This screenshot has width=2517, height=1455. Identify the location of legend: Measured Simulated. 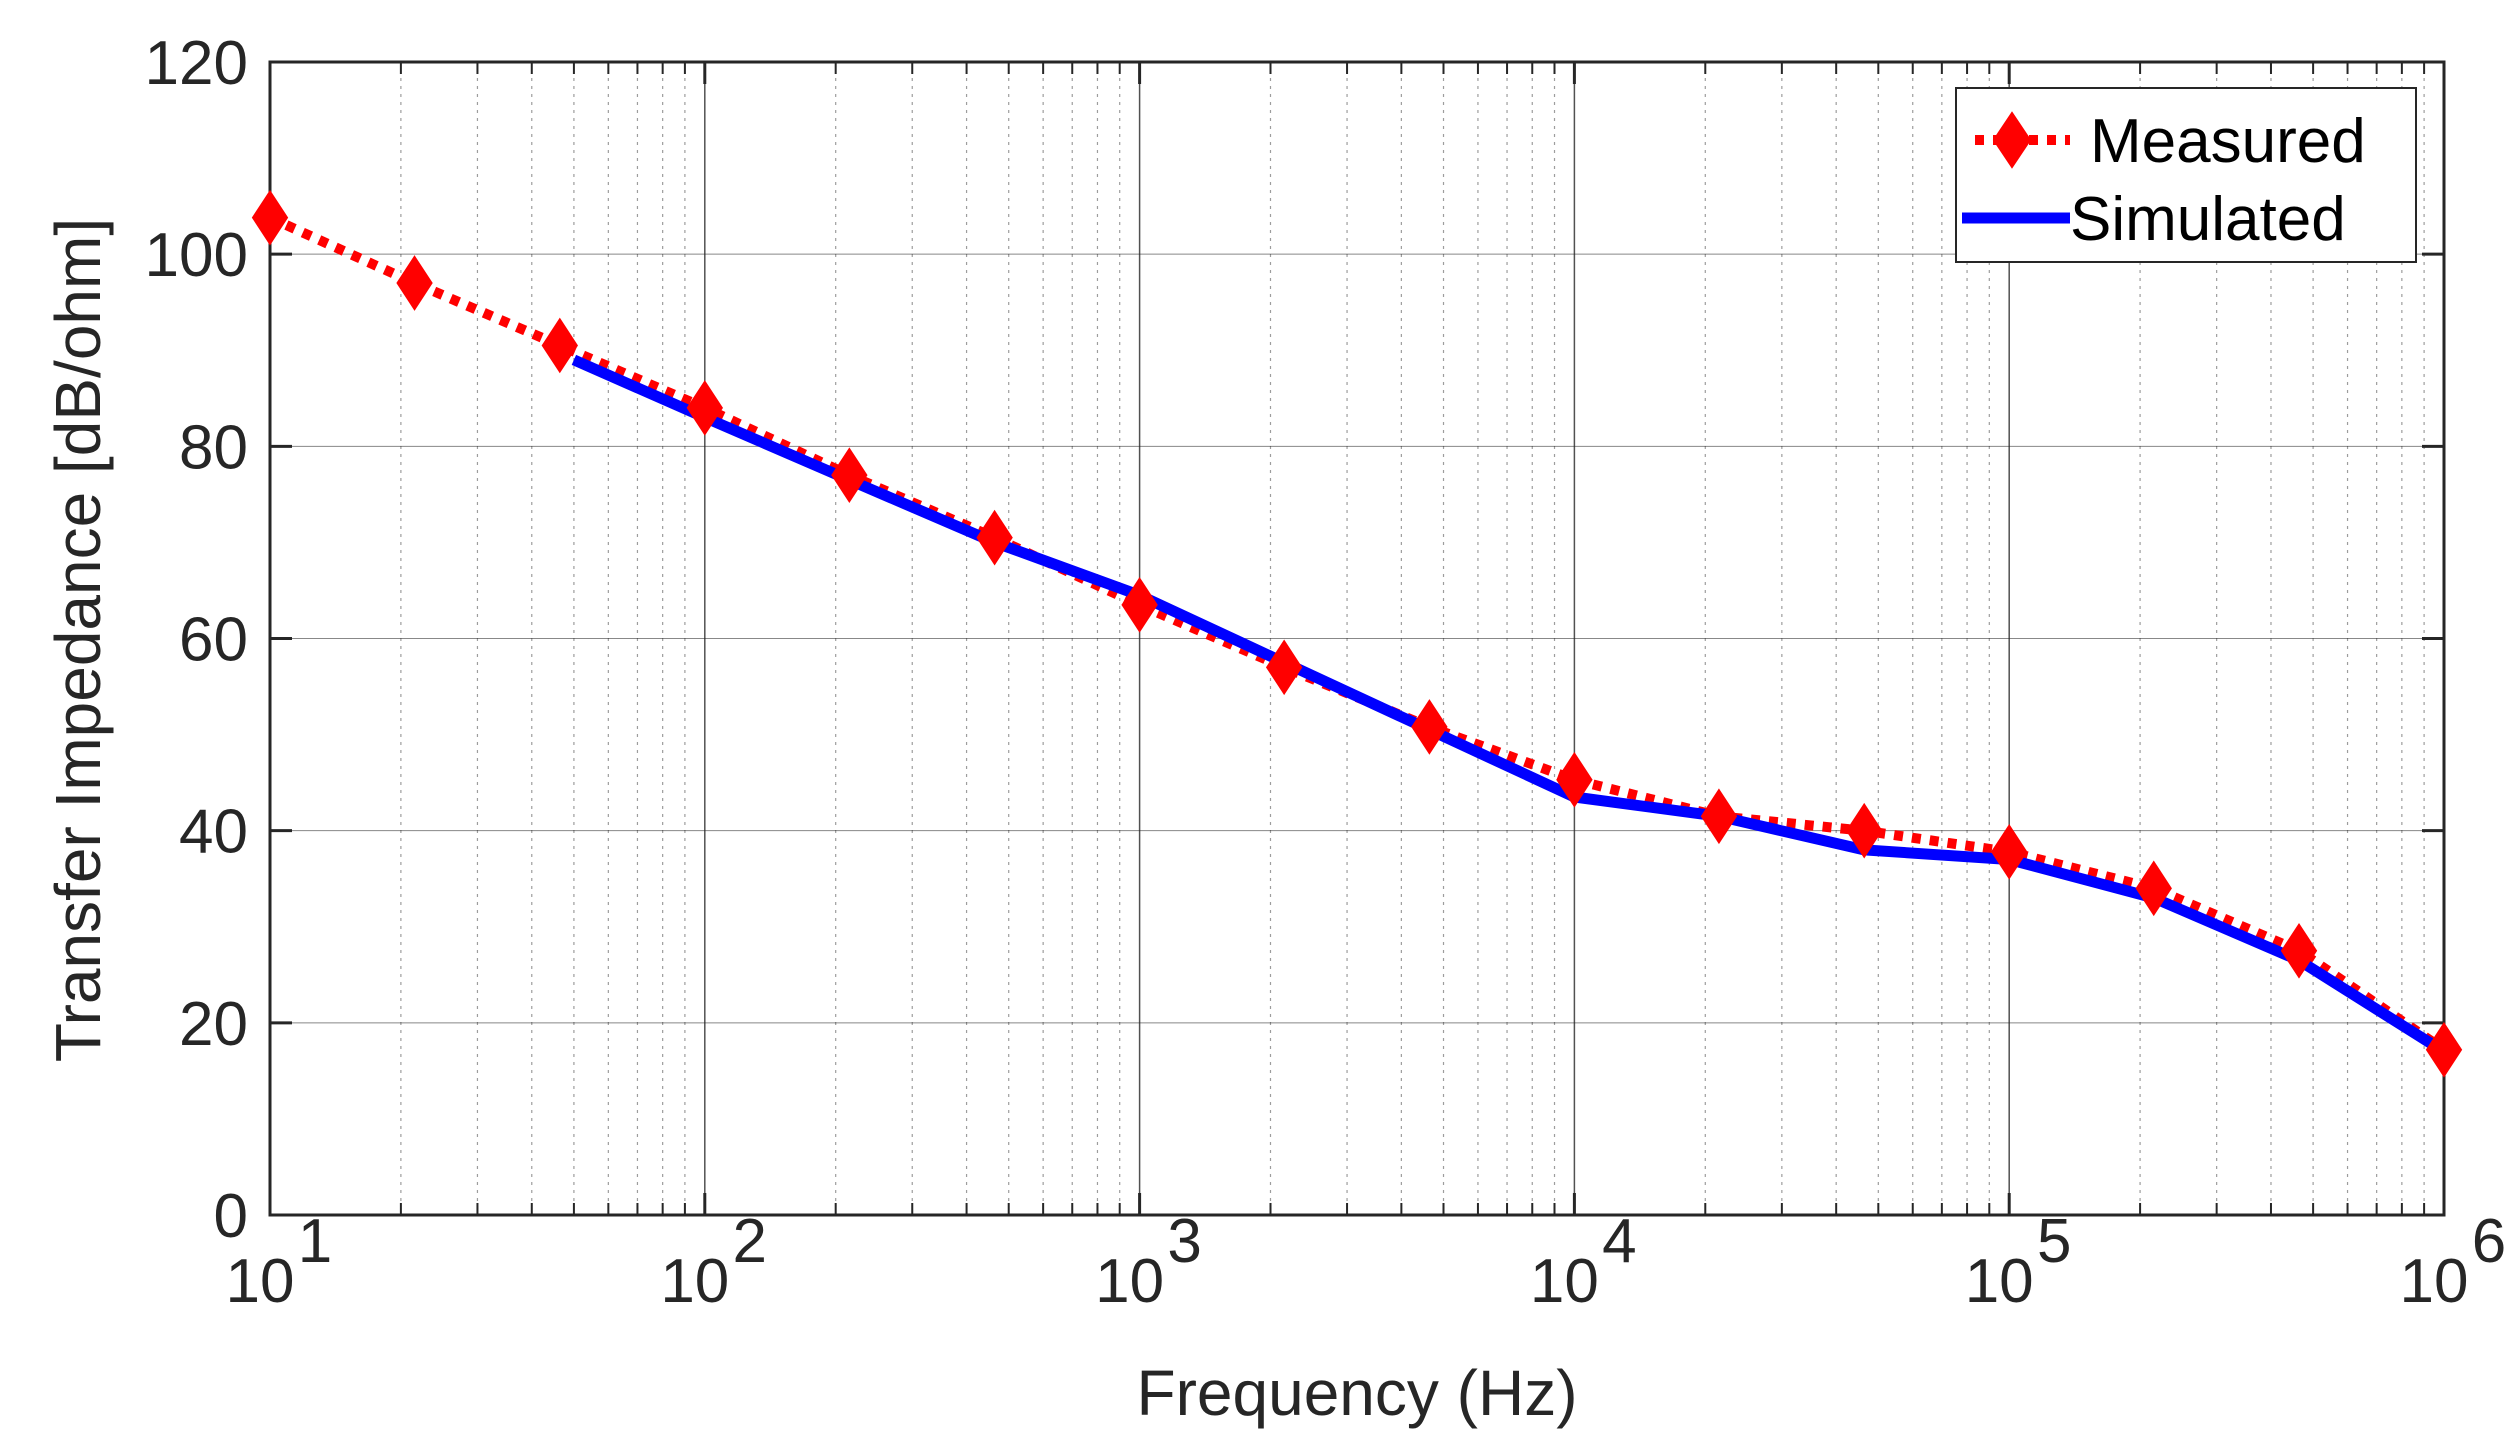
(2186, 175).